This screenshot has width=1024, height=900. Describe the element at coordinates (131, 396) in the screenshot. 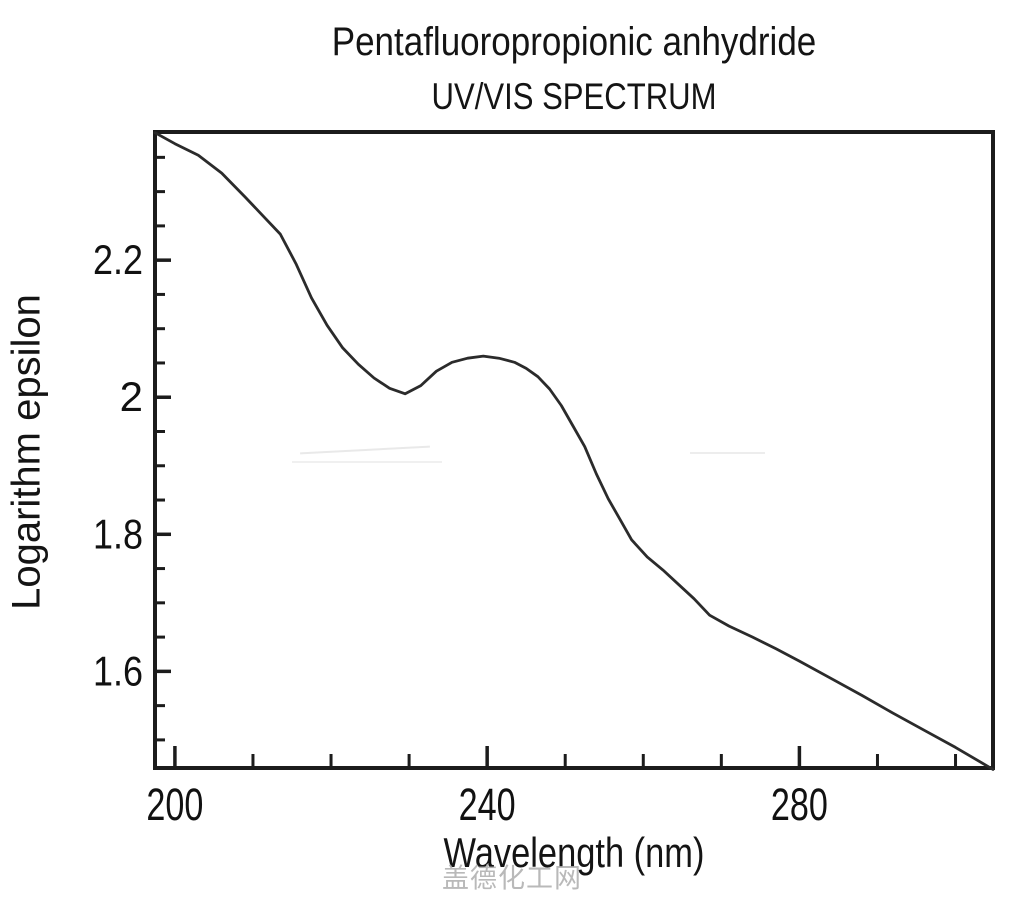

I see `y-tick-label: 2` at that location.